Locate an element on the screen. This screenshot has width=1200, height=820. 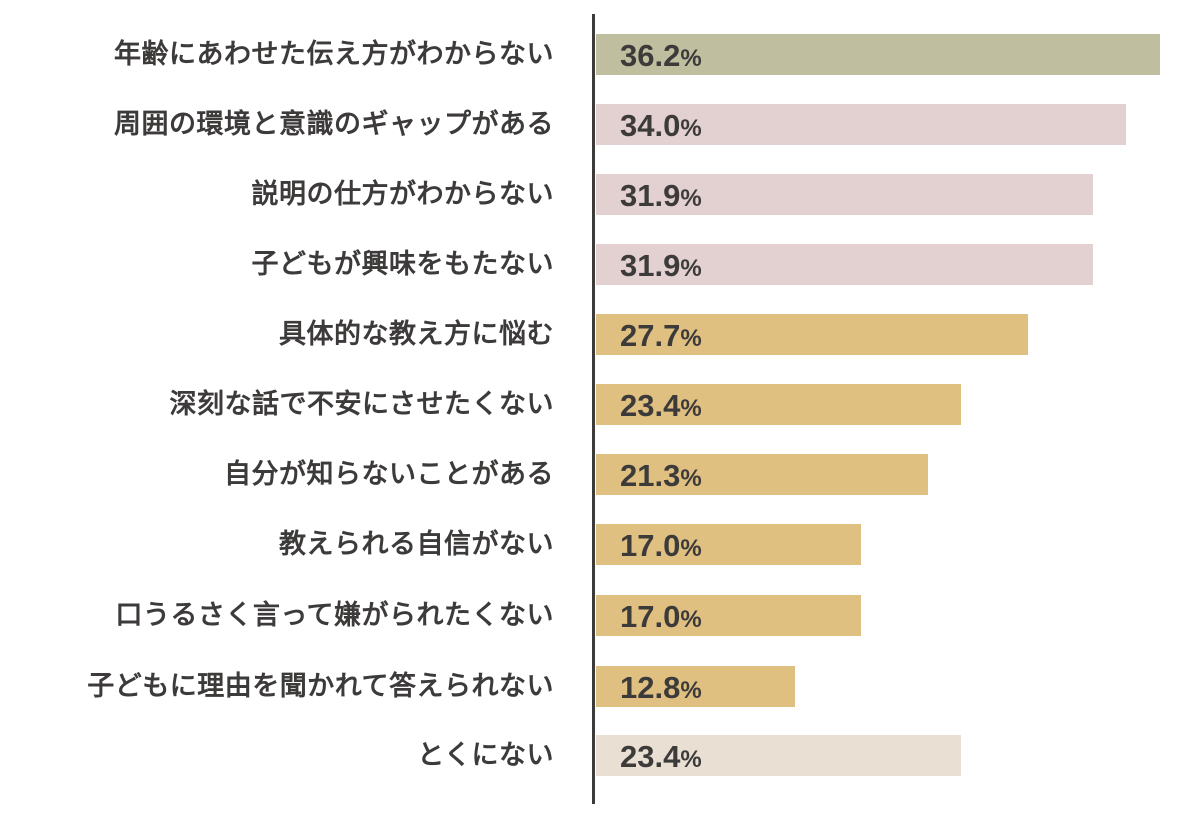
chart-row: とくにない 23.4% is located at coordinates (600, 755).